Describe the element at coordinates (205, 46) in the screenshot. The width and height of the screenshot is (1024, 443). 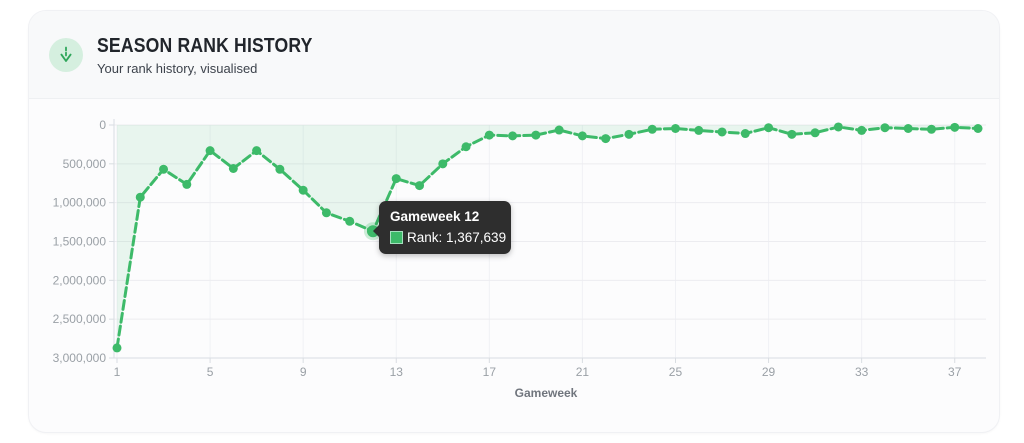
I see `page-title: SEASON RANK HISTORY` at that location.